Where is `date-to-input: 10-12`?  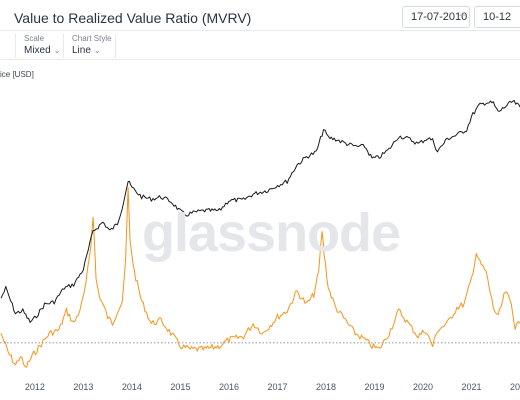
date-to-input: 10-12 is located at coordinates (497, 17).